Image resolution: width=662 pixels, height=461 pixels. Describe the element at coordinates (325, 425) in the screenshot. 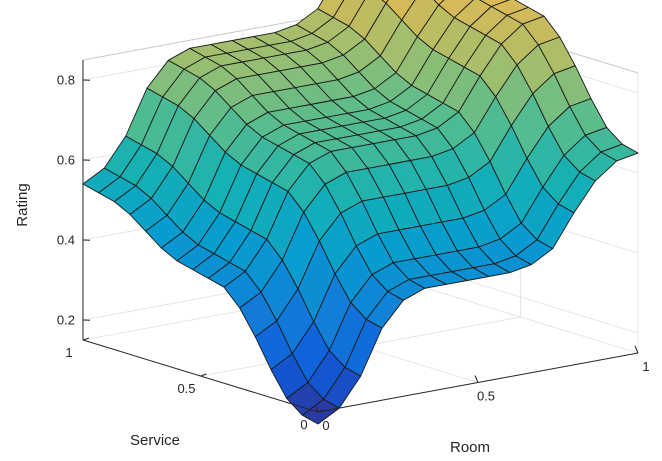

I see `x-tick-label: 0` at that location.